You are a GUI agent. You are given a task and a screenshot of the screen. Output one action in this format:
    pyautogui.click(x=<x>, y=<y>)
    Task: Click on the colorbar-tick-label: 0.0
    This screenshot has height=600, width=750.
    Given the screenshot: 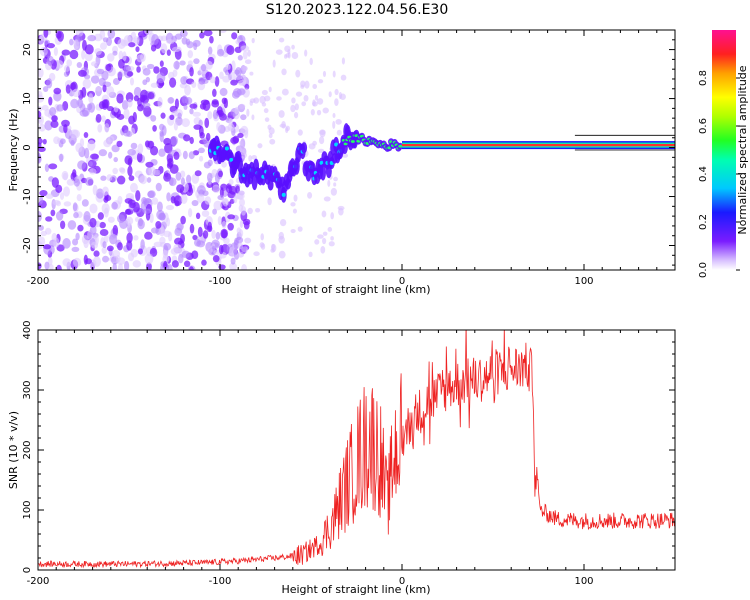 What is the action you would take?
    pyautogui.click(x=703, y=270)
    